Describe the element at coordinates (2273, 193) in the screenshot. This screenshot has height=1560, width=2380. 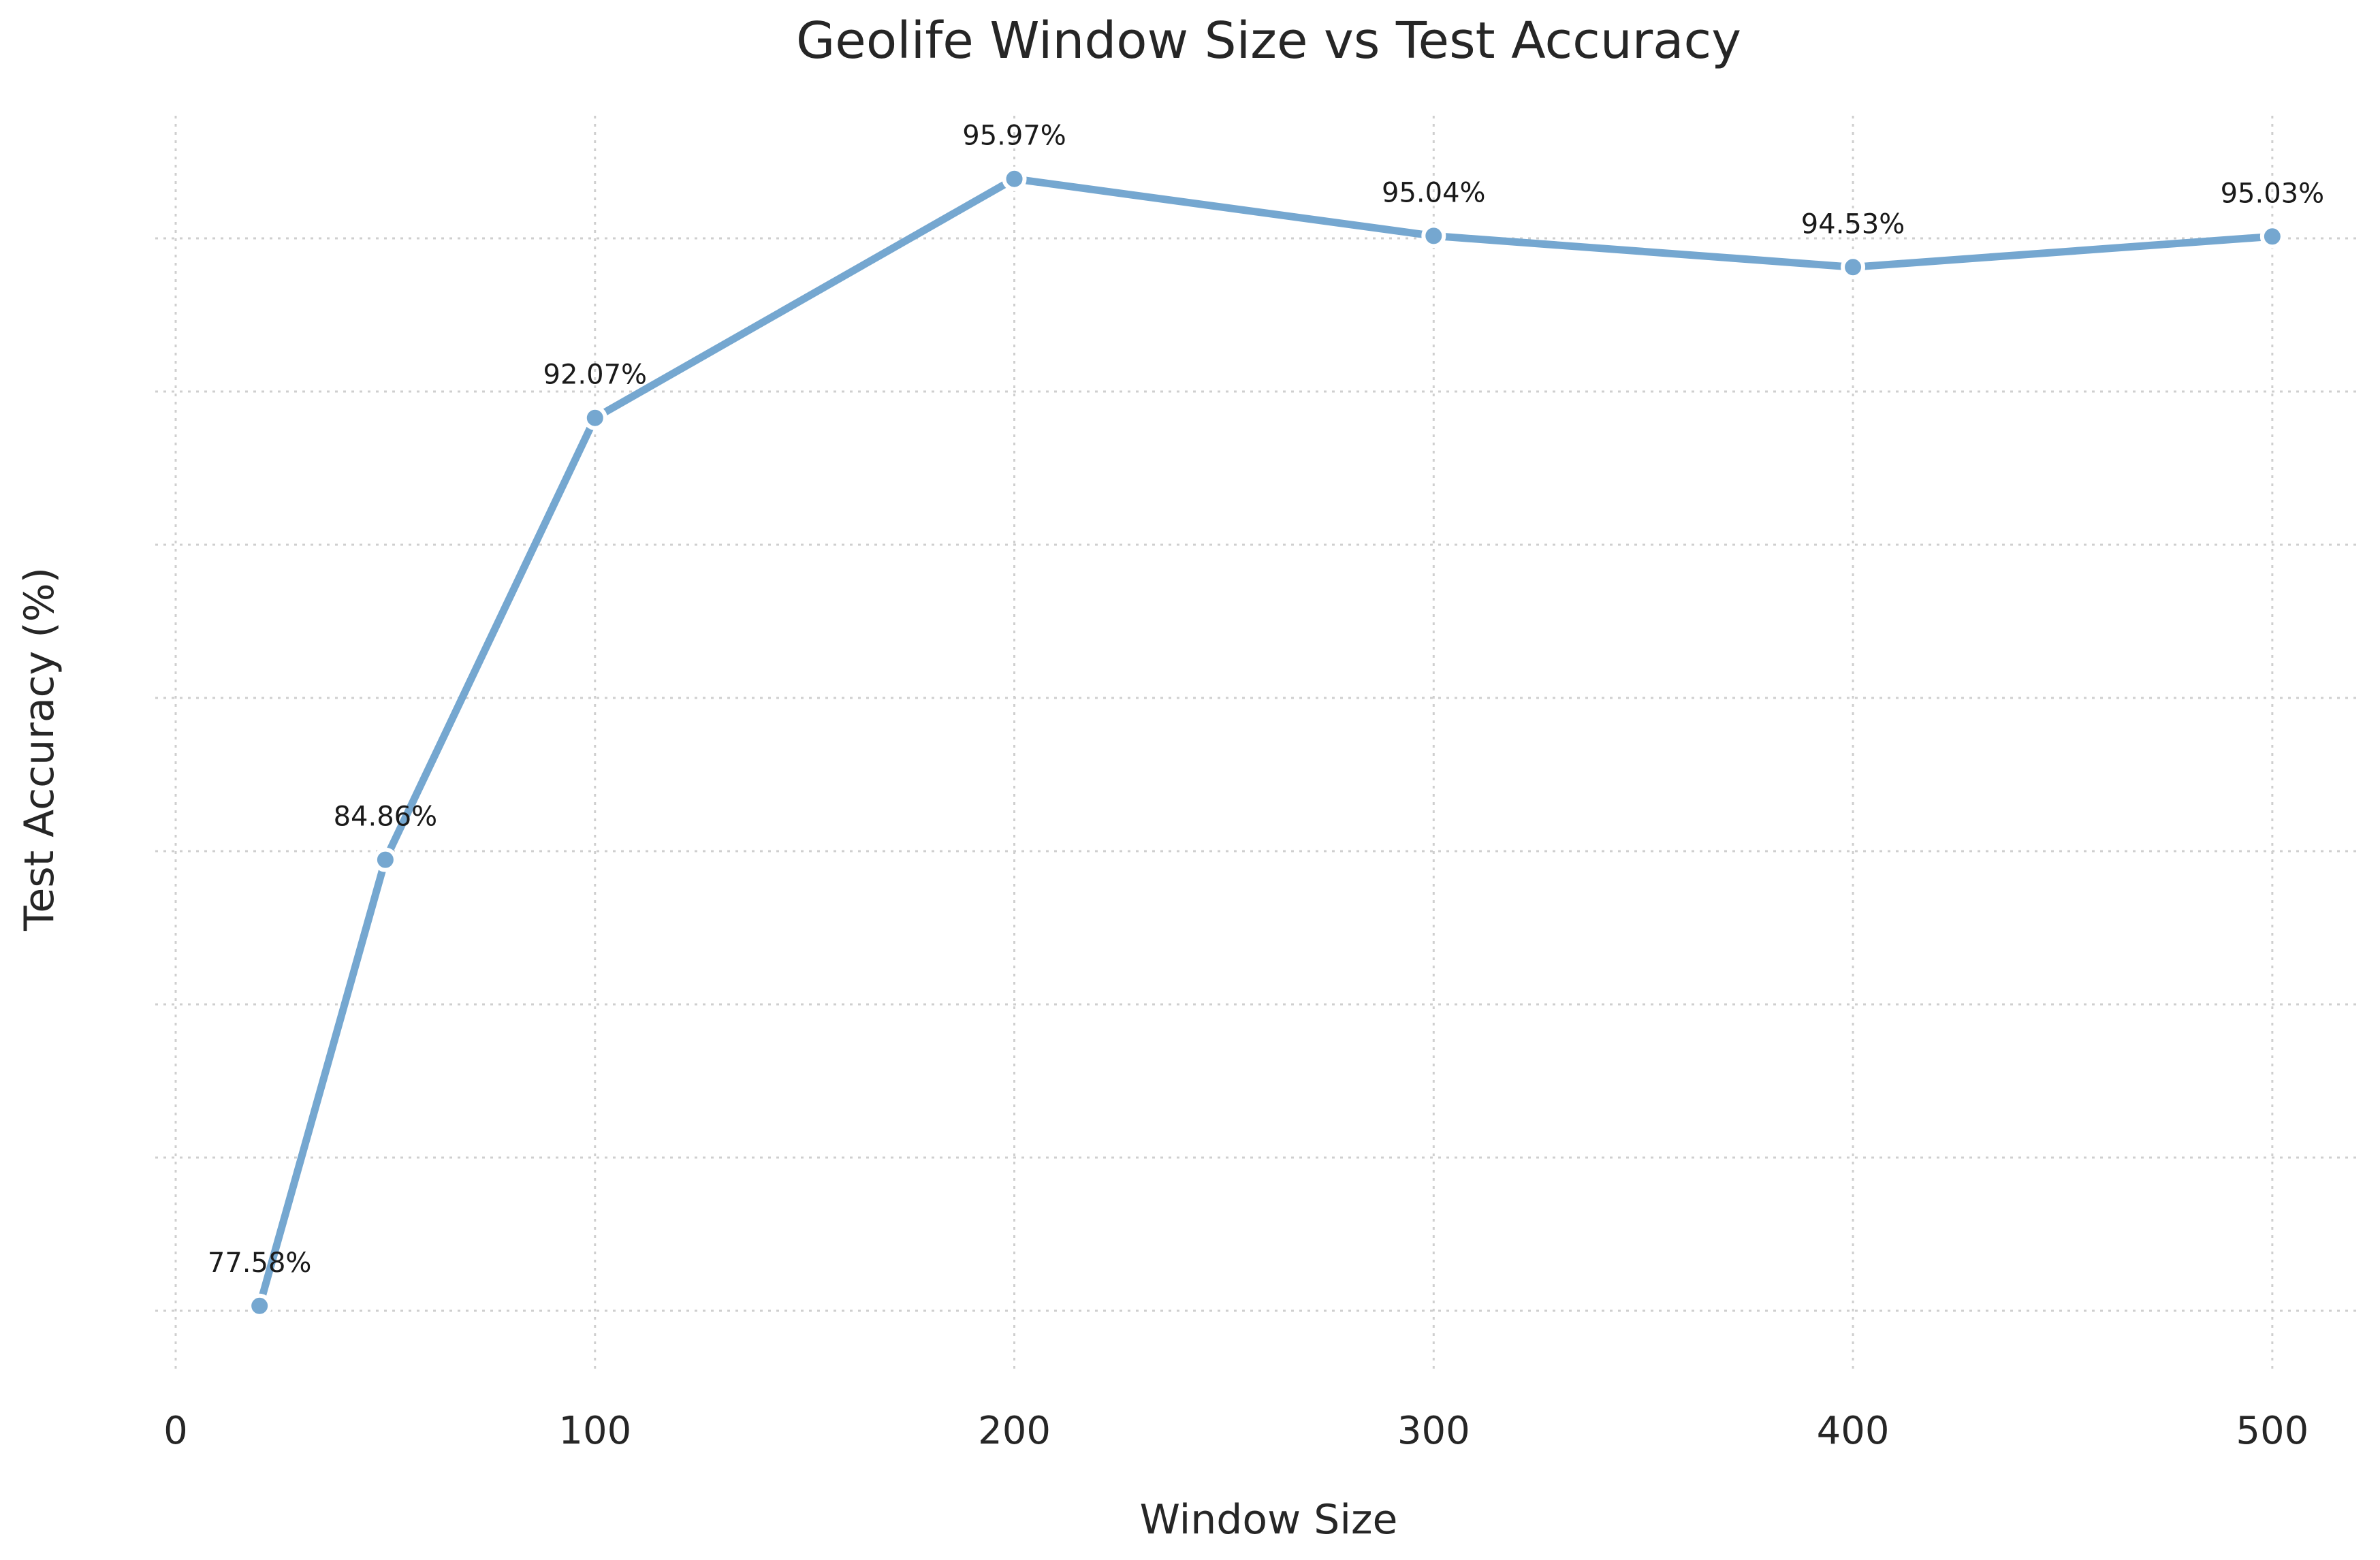
I see `data-label: 95.03%` at that location.